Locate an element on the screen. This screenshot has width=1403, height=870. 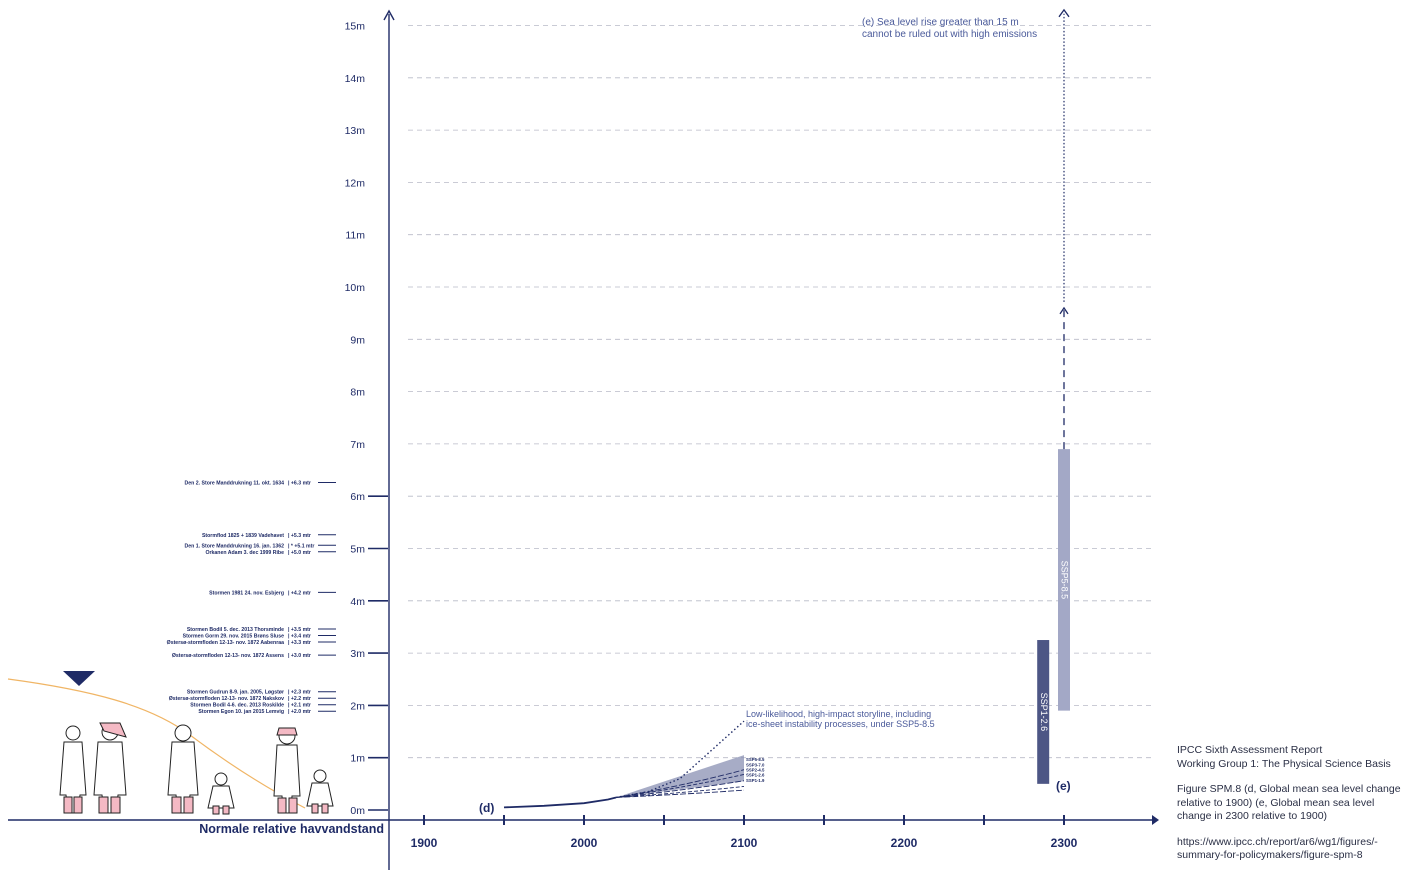
storm-event-value: | +6.3 mtr is located at coordinates (299, 484).